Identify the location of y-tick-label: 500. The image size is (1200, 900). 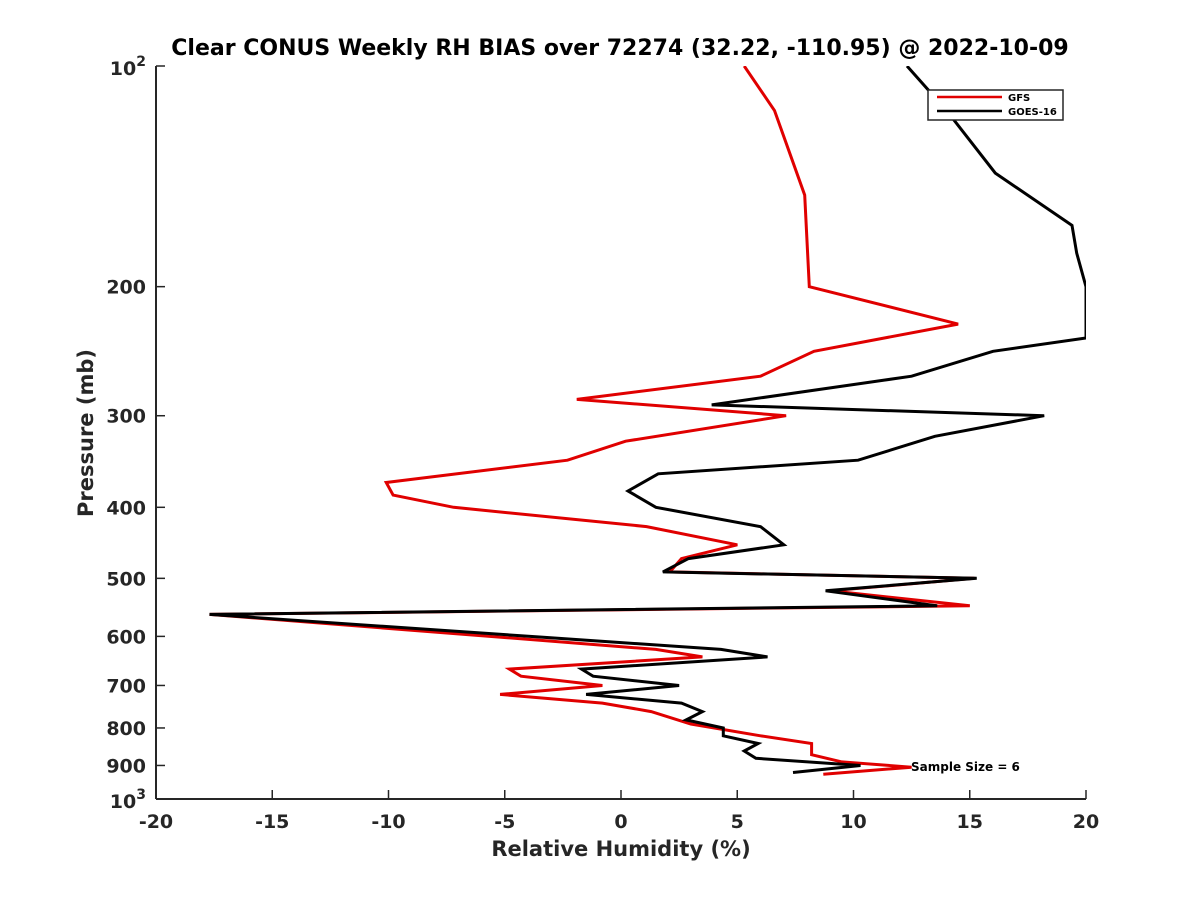
(126, 579).